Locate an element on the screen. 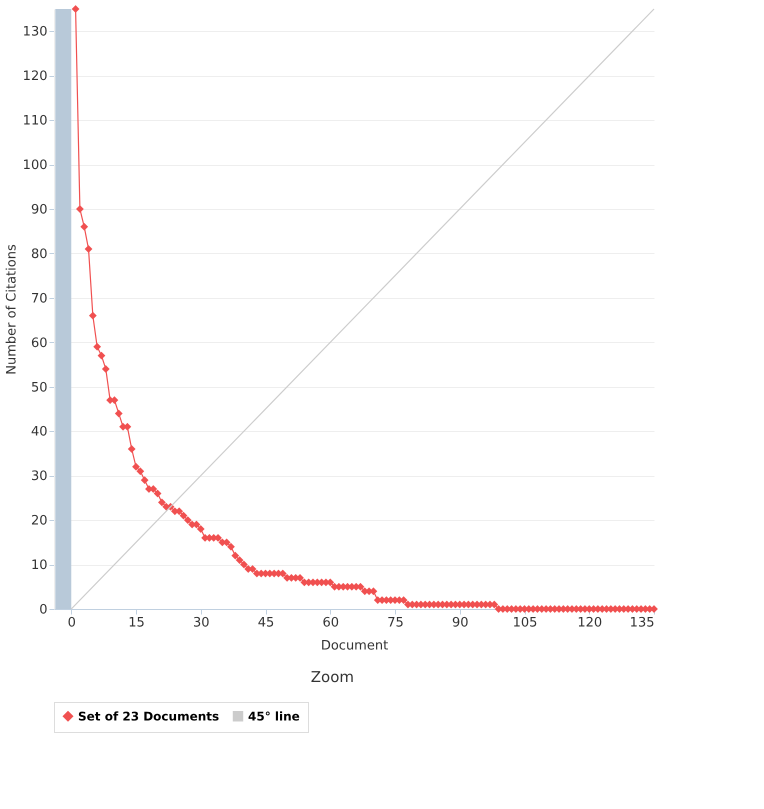 The height and width of the screenshot is (809, 764). y-tick-label: 90 is located at coordinates (39, 210).